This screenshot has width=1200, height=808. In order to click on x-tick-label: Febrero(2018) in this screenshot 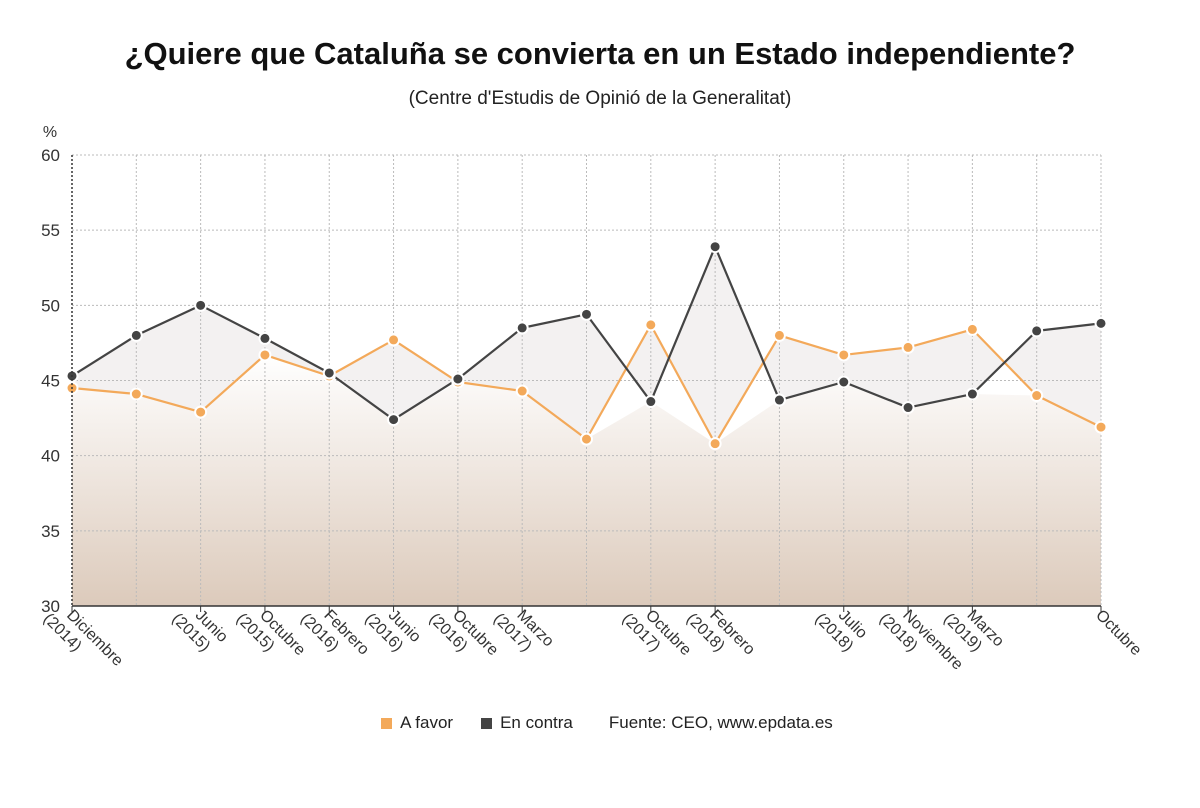, I will do `click(720, 634)`.